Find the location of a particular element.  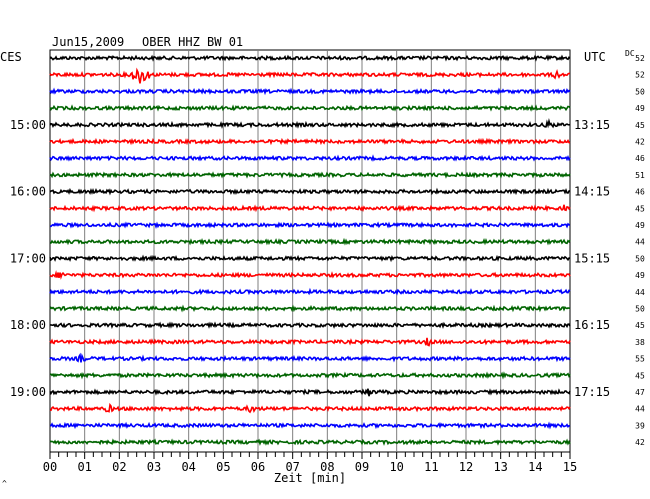

x-tick-label: 14 is located at coordinates (535, 467).